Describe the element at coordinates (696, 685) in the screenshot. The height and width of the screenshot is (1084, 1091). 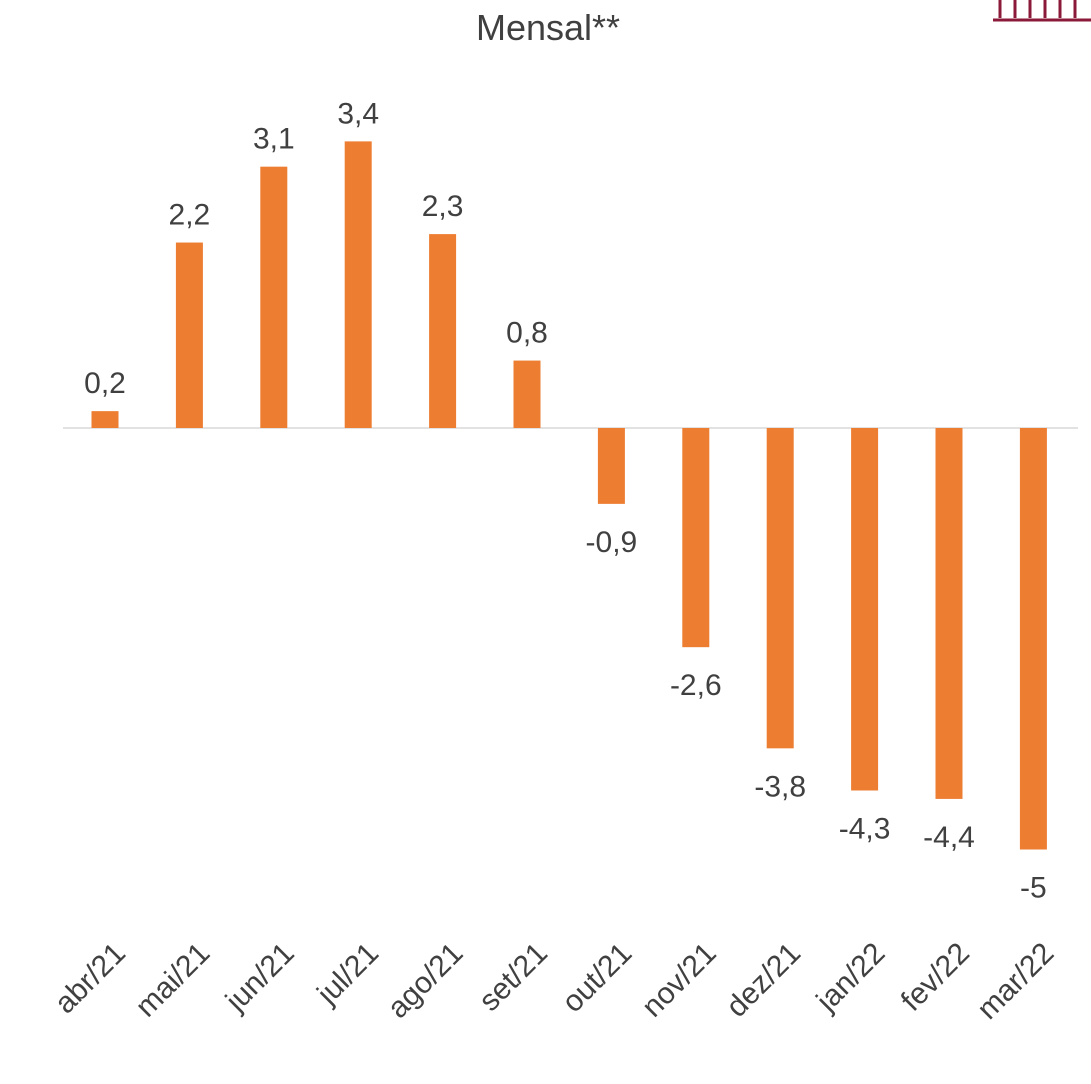
I see `data-label: -2,6` at that location.